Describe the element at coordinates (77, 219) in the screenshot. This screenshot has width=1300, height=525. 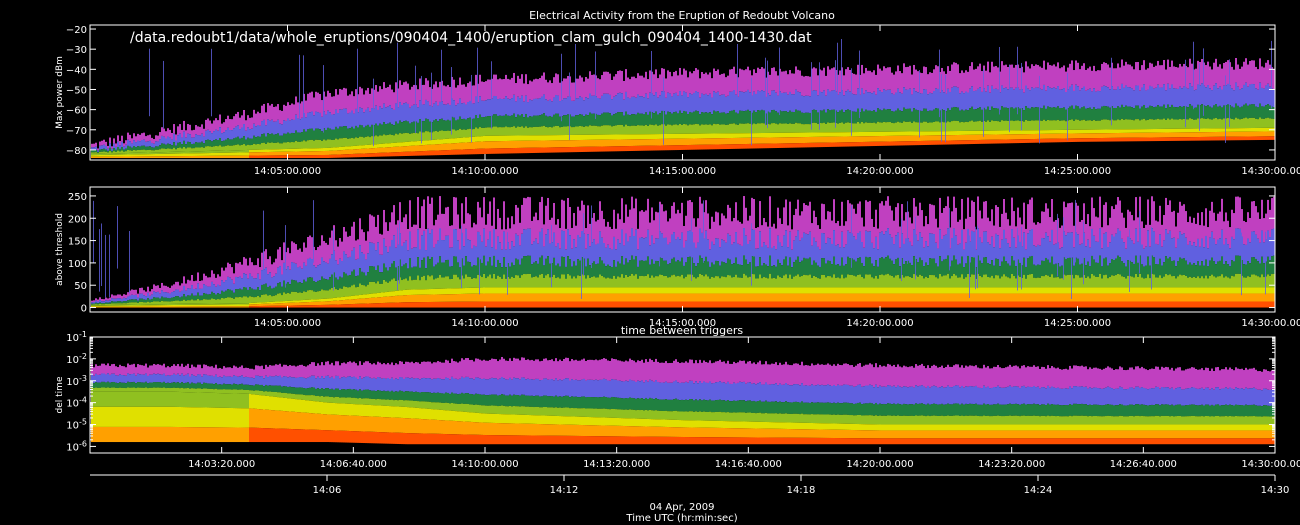
I see `panel-2-y-tick-label: 200` at that location.